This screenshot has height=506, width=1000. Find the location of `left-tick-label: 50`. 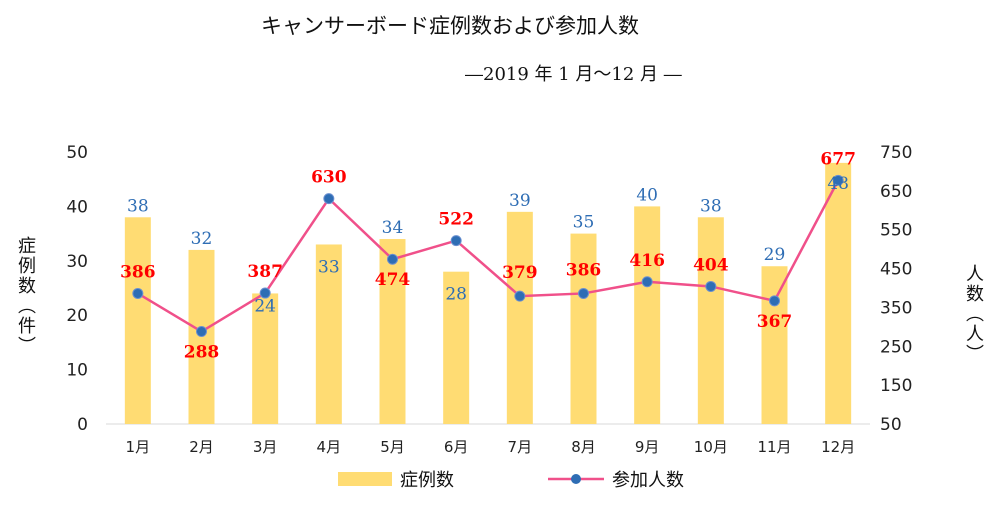

left-tick-label: 50 is located at coordinates (77, 153).